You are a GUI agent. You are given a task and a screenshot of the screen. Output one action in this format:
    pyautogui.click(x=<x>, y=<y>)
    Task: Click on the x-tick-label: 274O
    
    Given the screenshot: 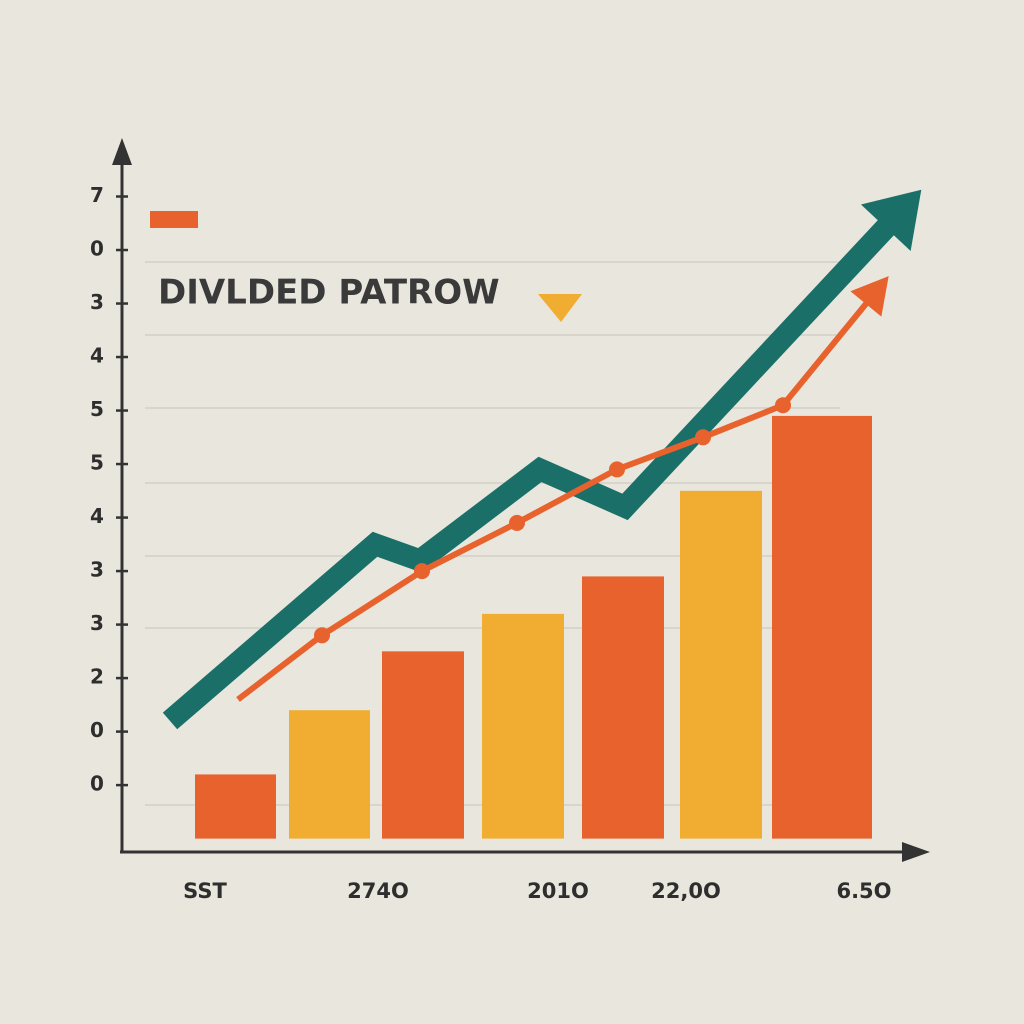 What is the action you would take?
    pyautogui.click(x=378, y=891)
    